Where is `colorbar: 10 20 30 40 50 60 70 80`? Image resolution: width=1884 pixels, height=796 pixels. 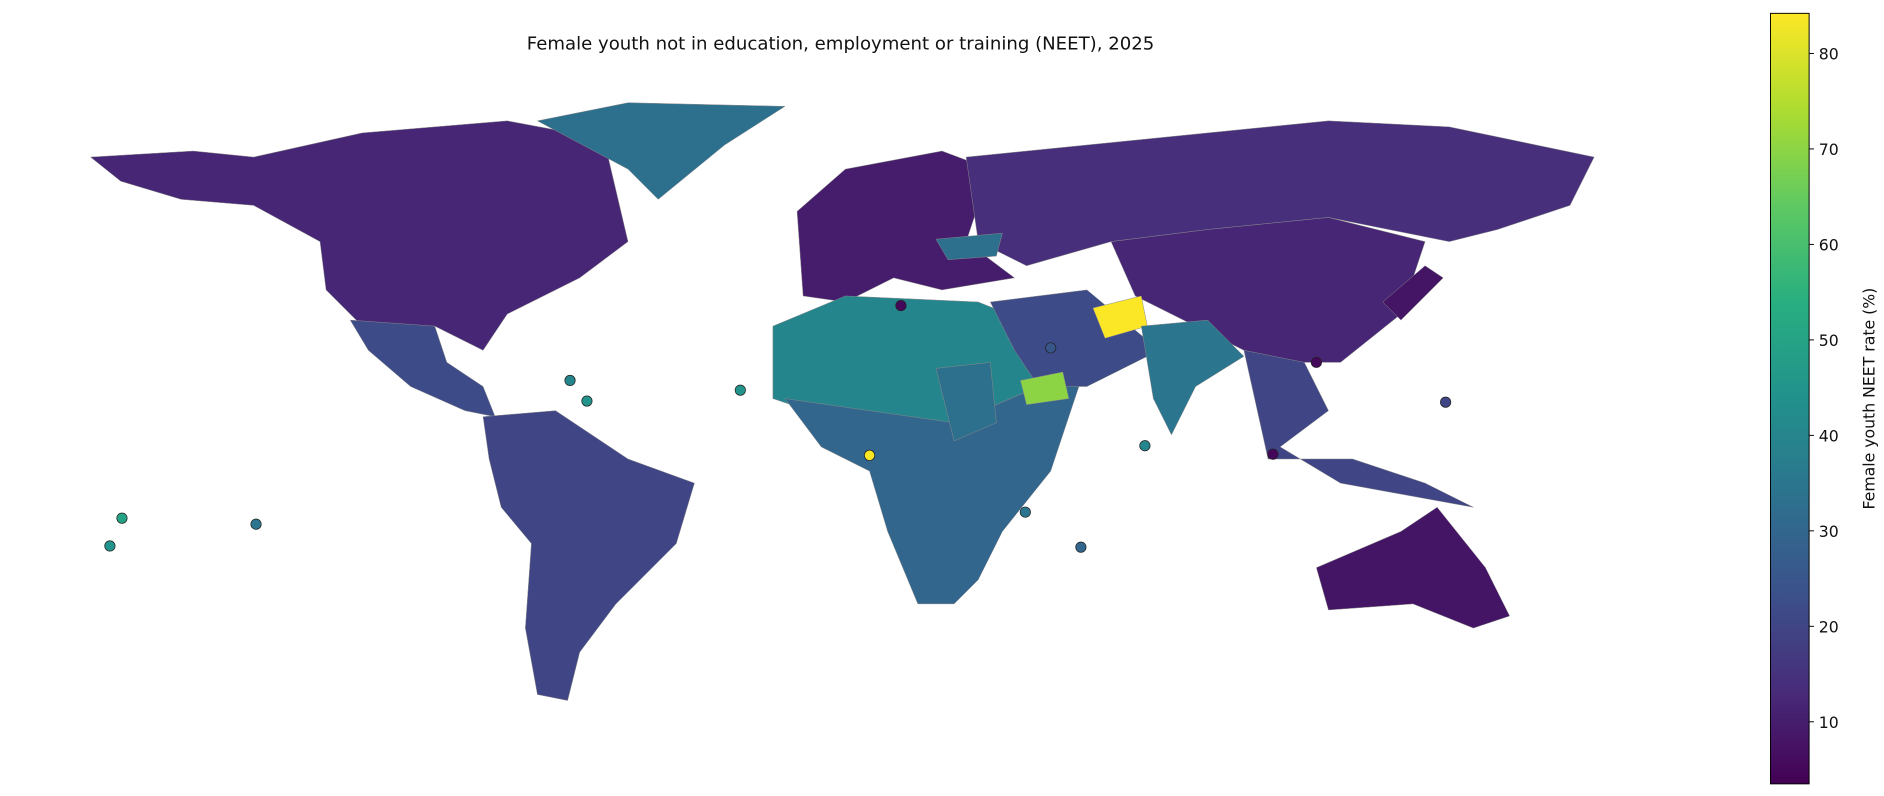
colorbar: 10 20 30 40 50 60 70 80 is located at coordinates (1804, 398).